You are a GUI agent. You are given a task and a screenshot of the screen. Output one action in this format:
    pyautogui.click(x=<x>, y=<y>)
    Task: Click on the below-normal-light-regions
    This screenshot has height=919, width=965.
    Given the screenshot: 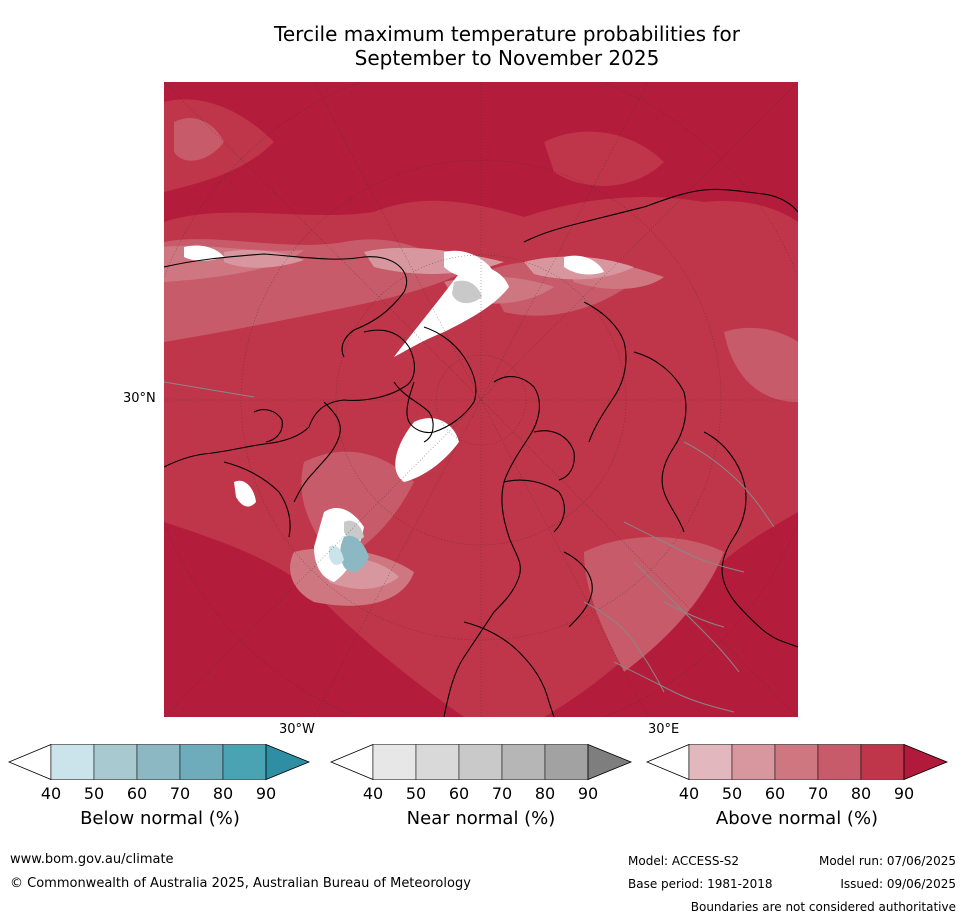 What is the action you would take?
    pyautogui.click(x=336, y=555)
    